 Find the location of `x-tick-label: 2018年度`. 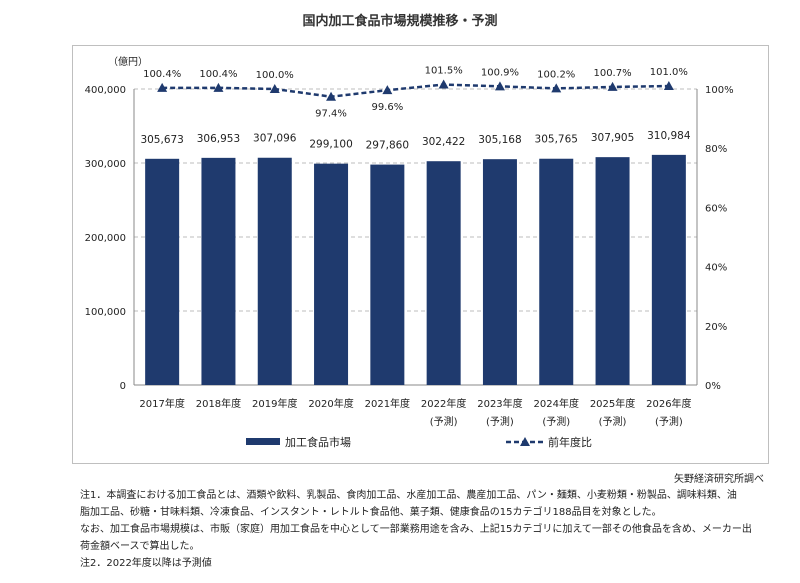

x-tick-label: 2018年度 is located at coordinates (218, 403).